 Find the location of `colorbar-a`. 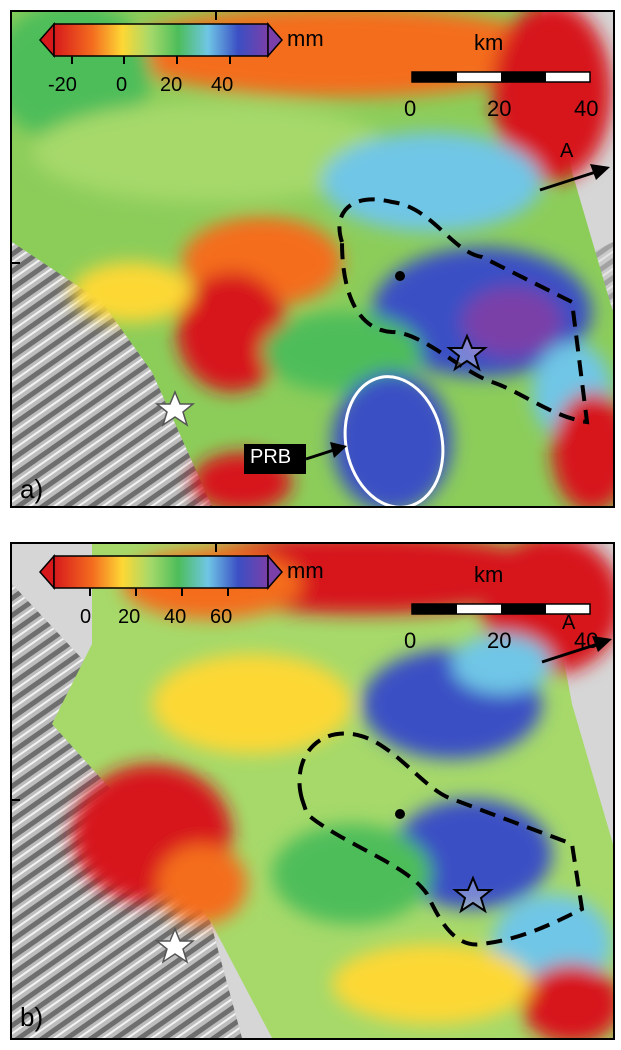

colorbar-a is located at coordinates (161, 43).